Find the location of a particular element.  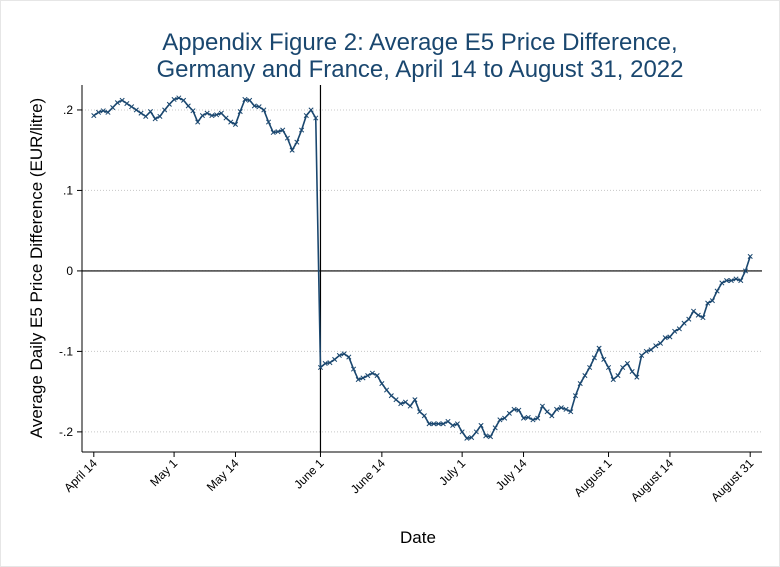

y-tick-label: .2 is located at coordinates (68, 110).